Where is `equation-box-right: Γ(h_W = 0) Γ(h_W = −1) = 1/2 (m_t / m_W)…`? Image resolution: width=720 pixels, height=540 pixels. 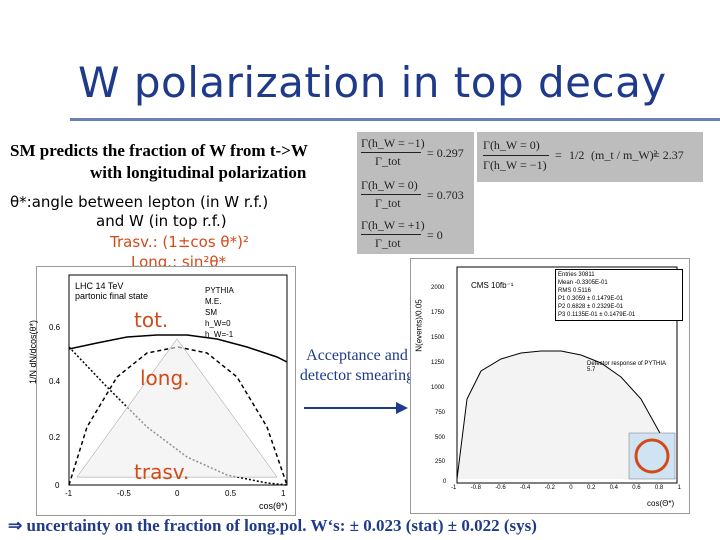
equation-box-right: Γ(h_W = 0) Γ(h_W = −1) = 1/2 (m_t / m_W)… is located at coordinates (590, 157).